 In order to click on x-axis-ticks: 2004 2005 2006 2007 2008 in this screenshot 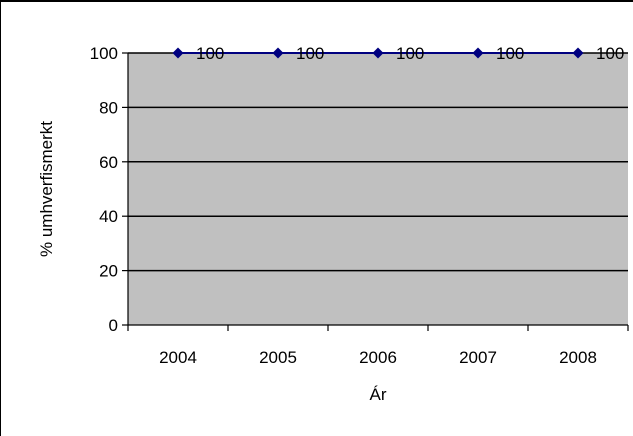, I will do `click(378, 345)`.